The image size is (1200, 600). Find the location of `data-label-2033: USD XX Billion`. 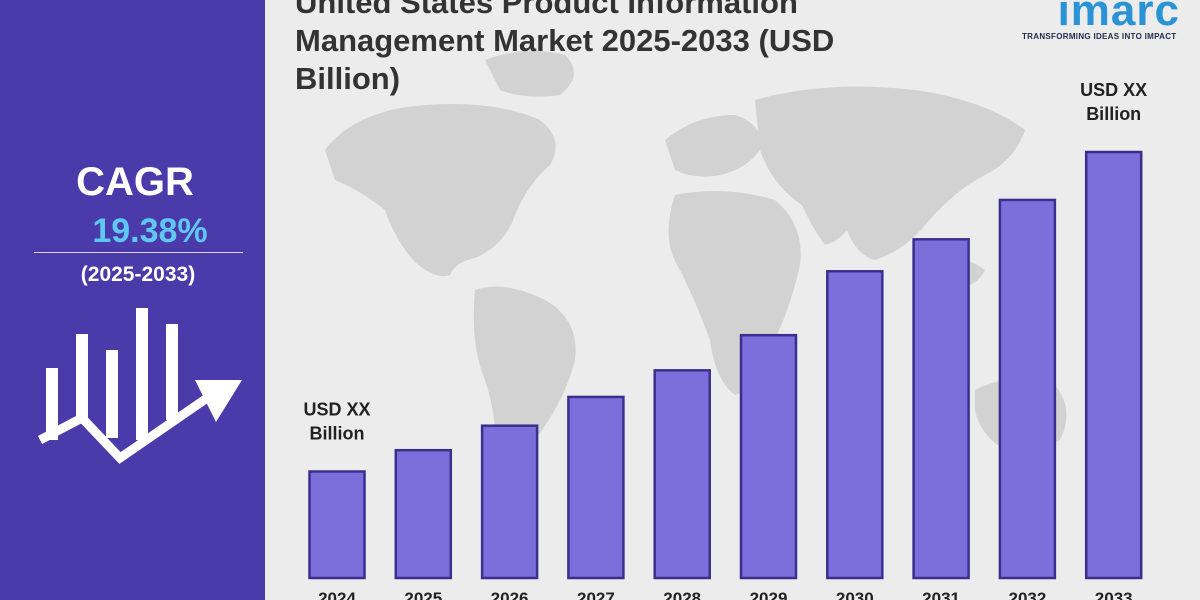

data-label-2033: USD XX Billion is located at coordinates (1113, 102).